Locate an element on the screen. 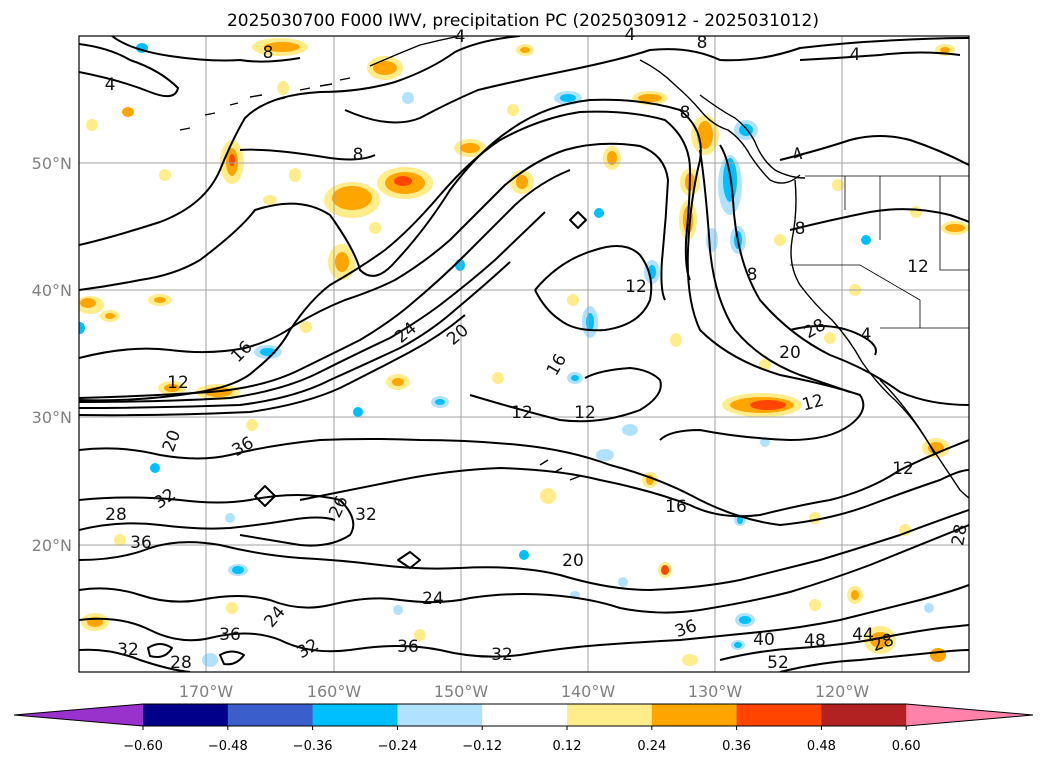 The width and height of the screenshot is (1047, 765). iwv-contour-16-mid is located at coordinates (565, 395).